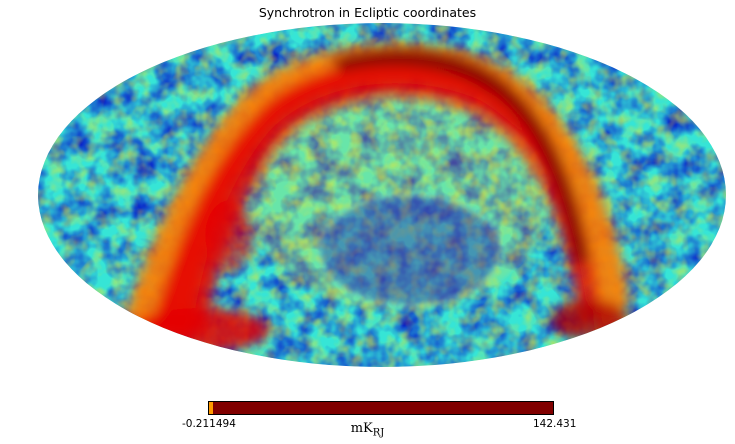 Image resolution: width=735 pixels, height=444 pixels. I want to click on band-lobe-left, so click(230, 235).